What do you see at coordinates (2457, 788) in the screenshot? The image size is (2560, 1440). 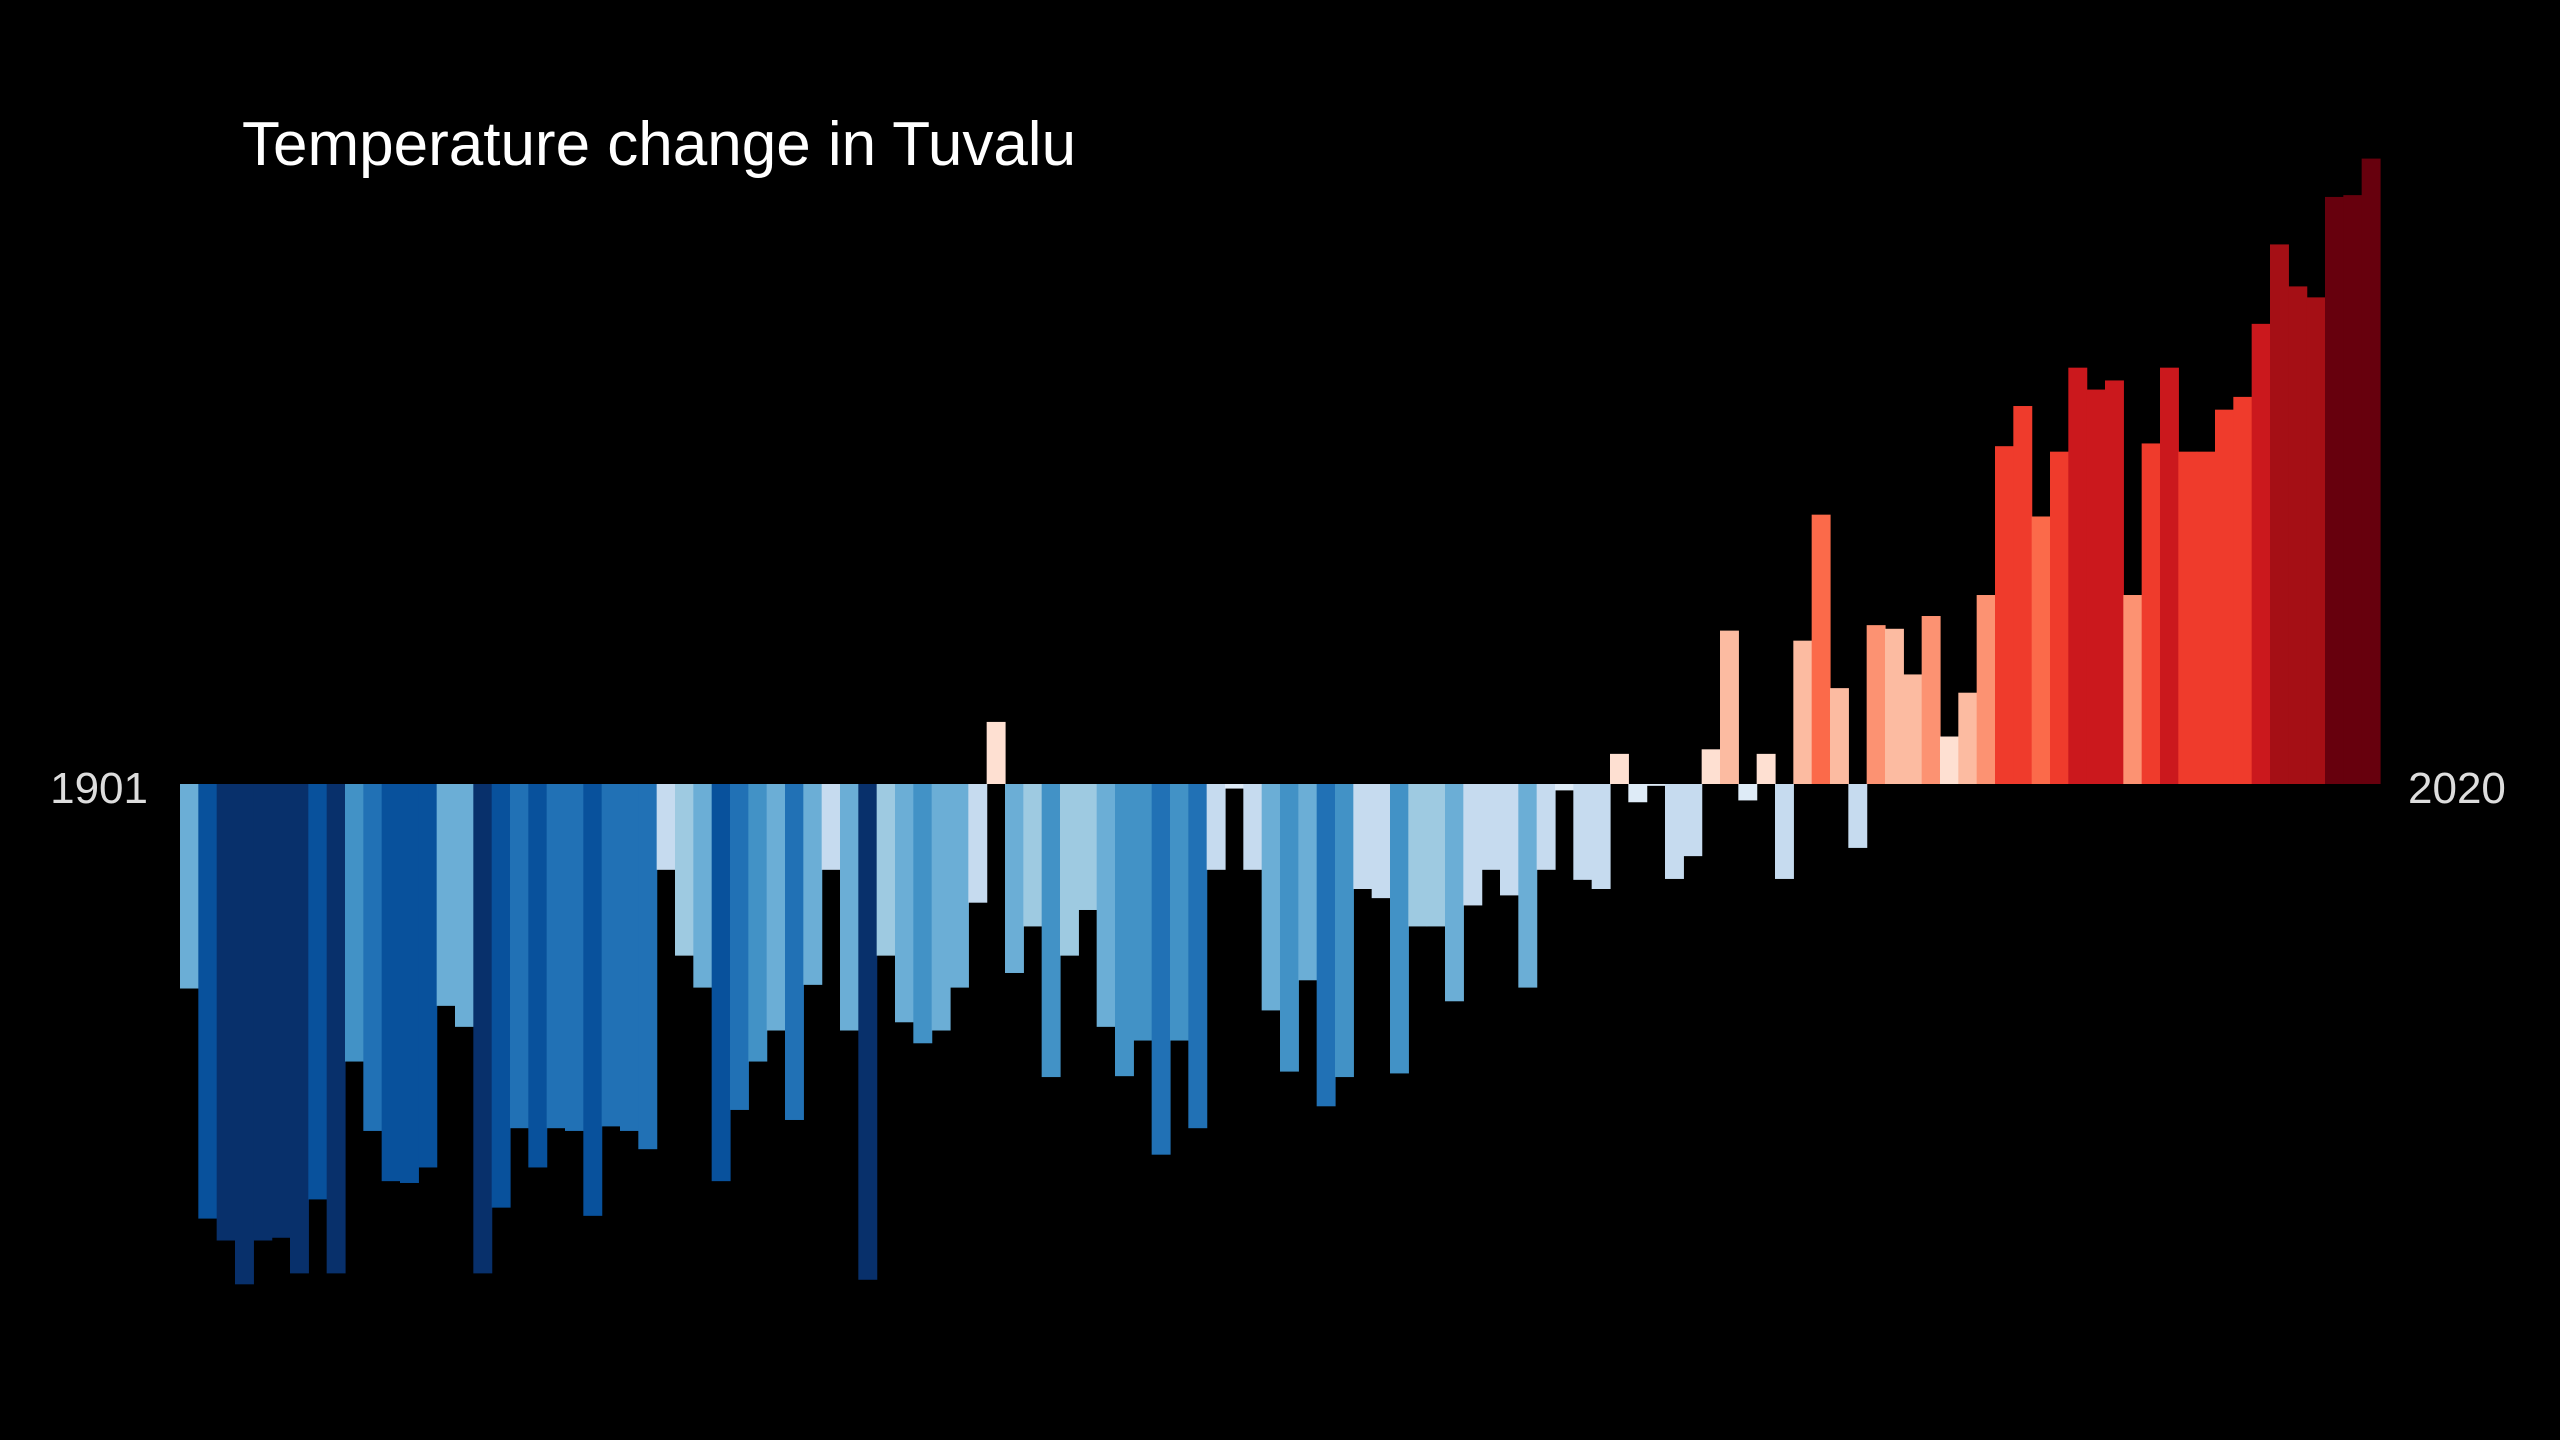 I see `end-year-label: 2020` at bounding box center [2457, 788].